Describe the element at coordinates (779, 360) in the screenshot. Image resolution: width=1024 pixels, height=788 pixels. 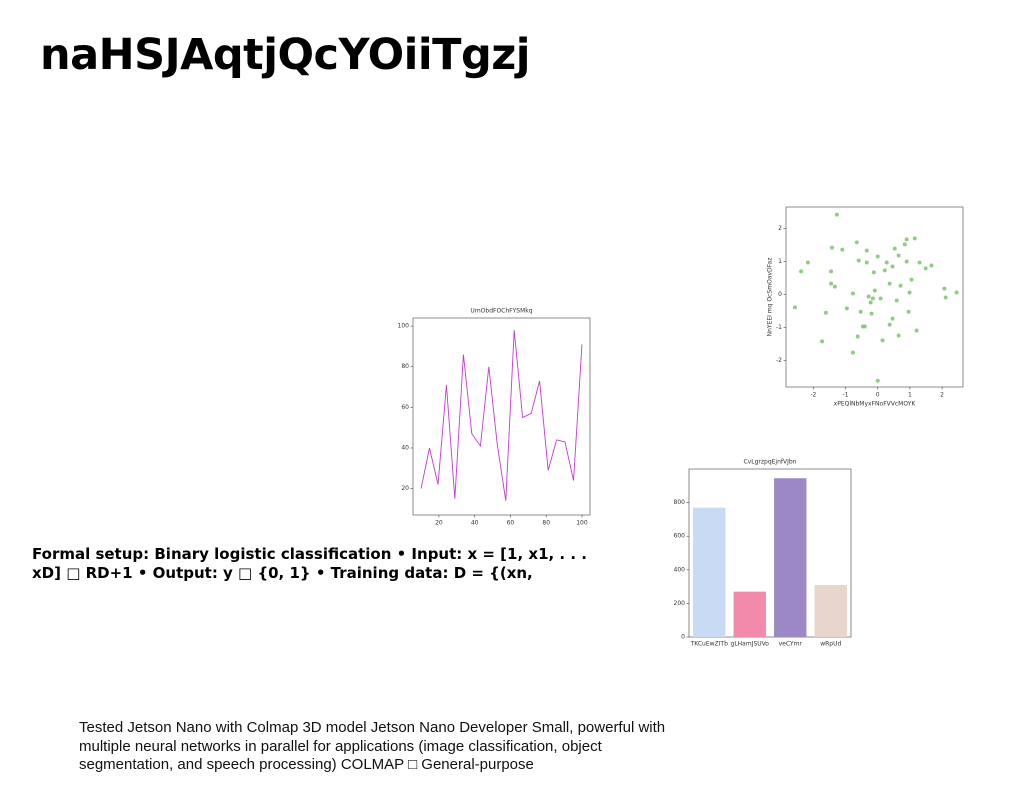
I see `y-tick-label: -2` at that location.